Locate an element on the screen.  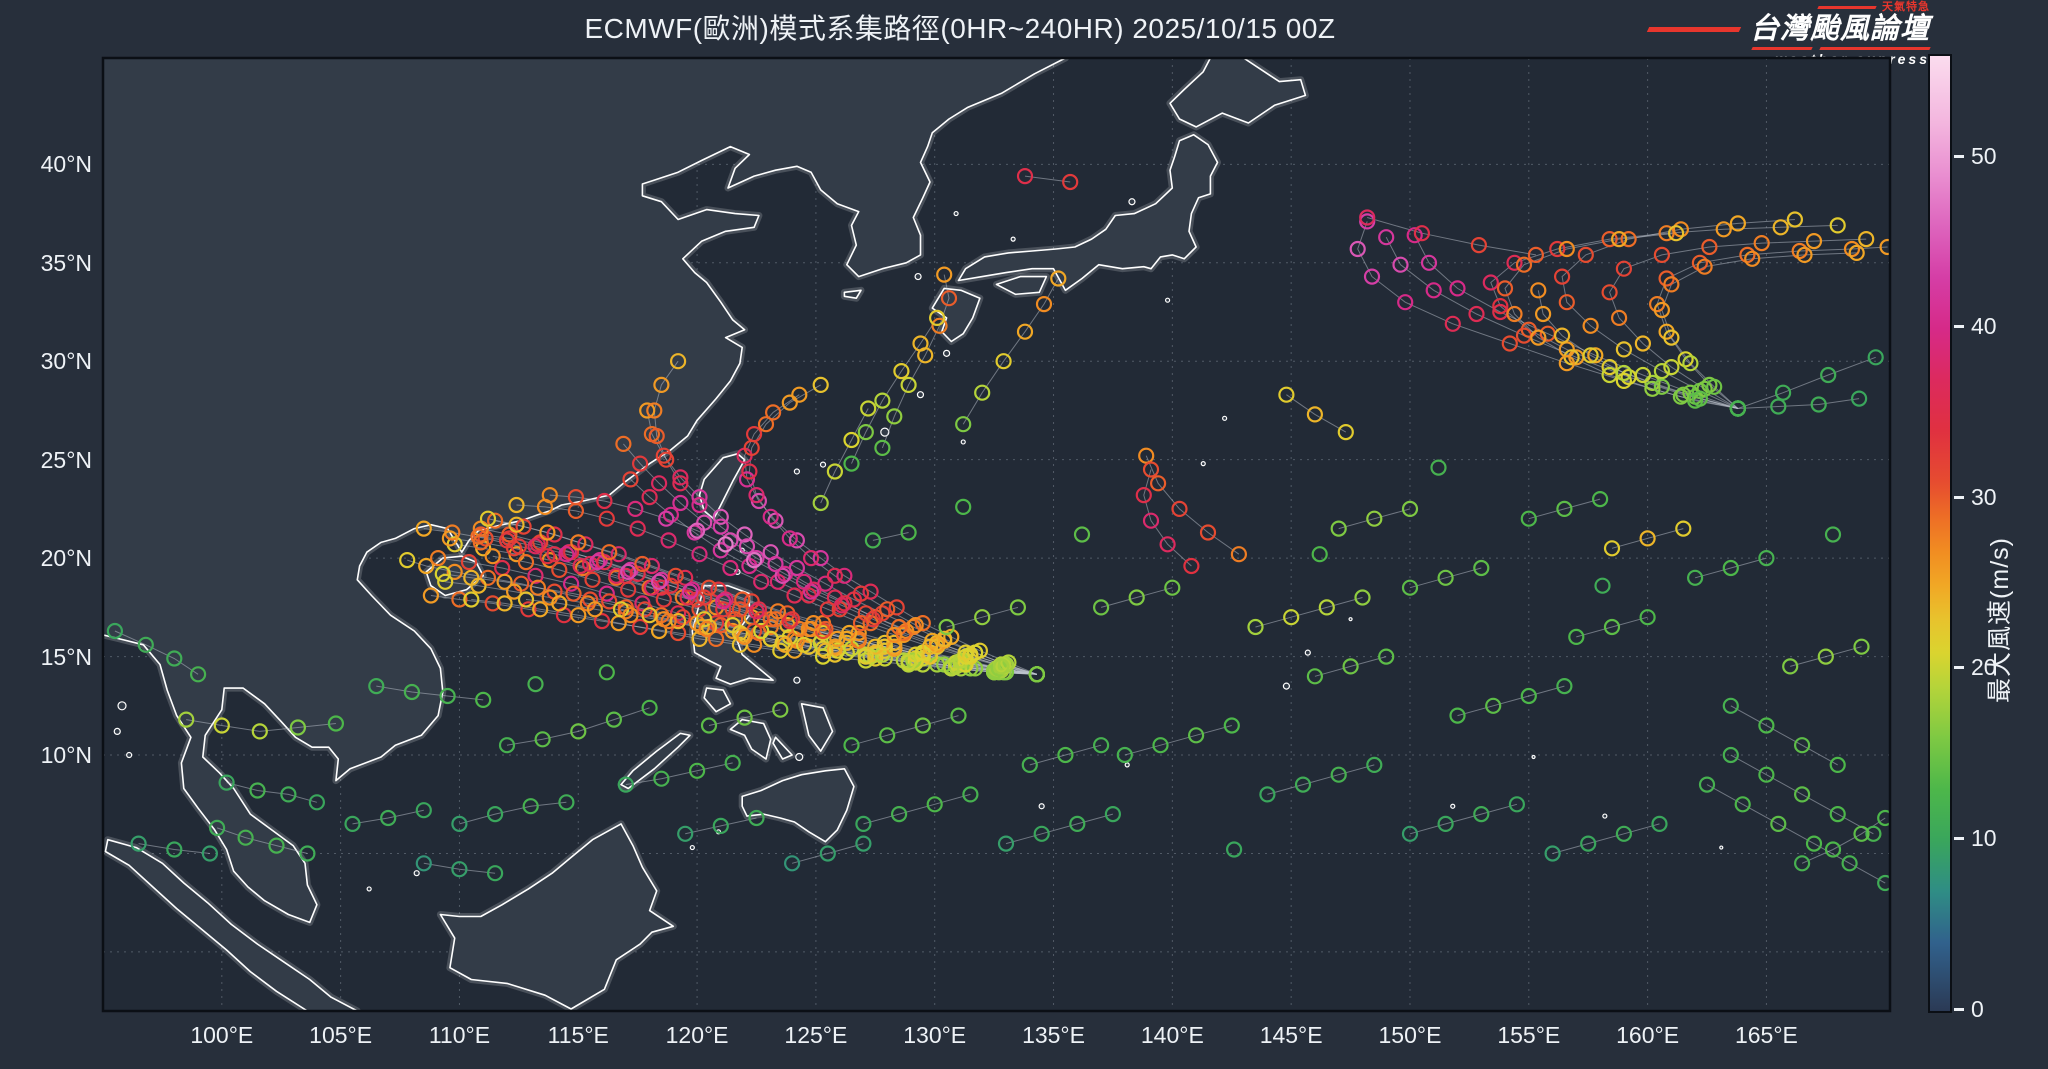
y-tick-label: 10°N is located at coordinates (66, 755).